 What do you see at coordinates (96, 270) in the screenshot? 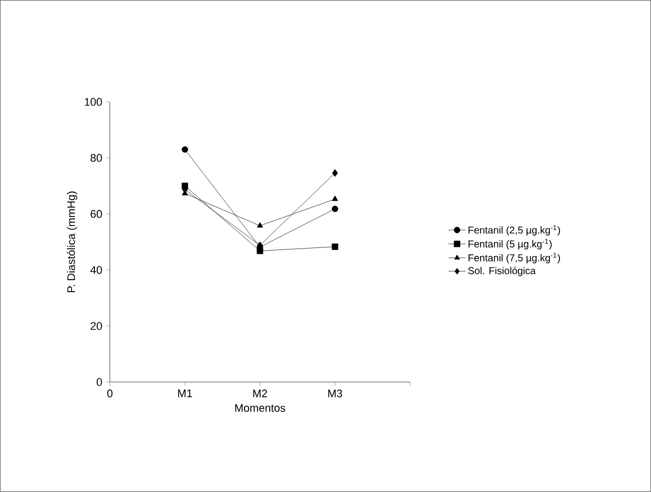
I see `y-tick-label: 40` at bounding box center [96, 270].